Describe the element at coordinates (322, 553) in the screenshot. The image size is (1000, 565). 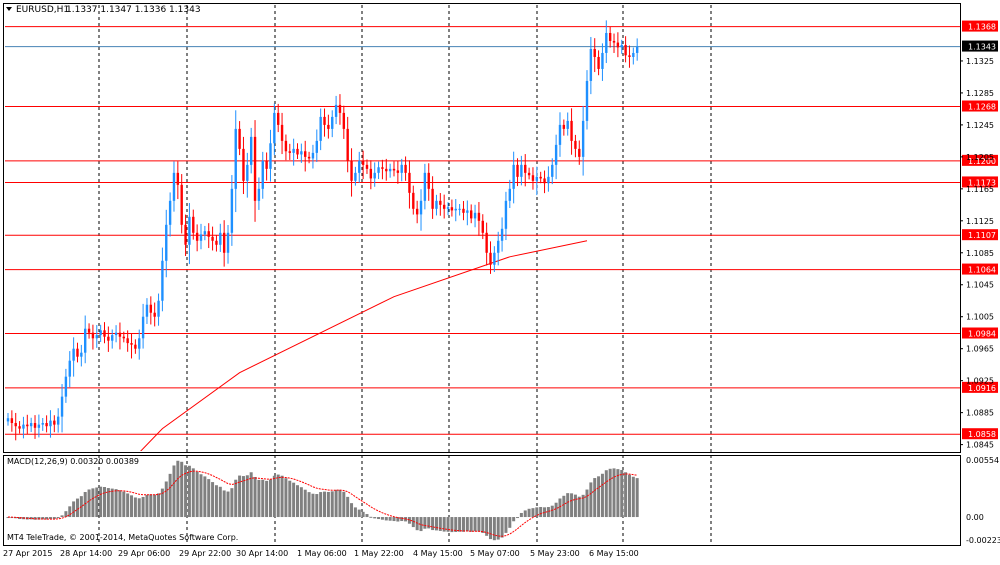
I see `time-tick-label: 1 May 06:00` at that location.